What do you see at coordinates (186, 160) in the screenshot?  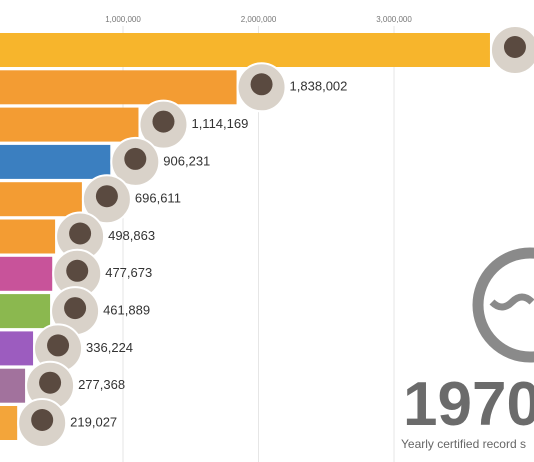 I see `value-label: 906,231` at bounding box center [186, 160].